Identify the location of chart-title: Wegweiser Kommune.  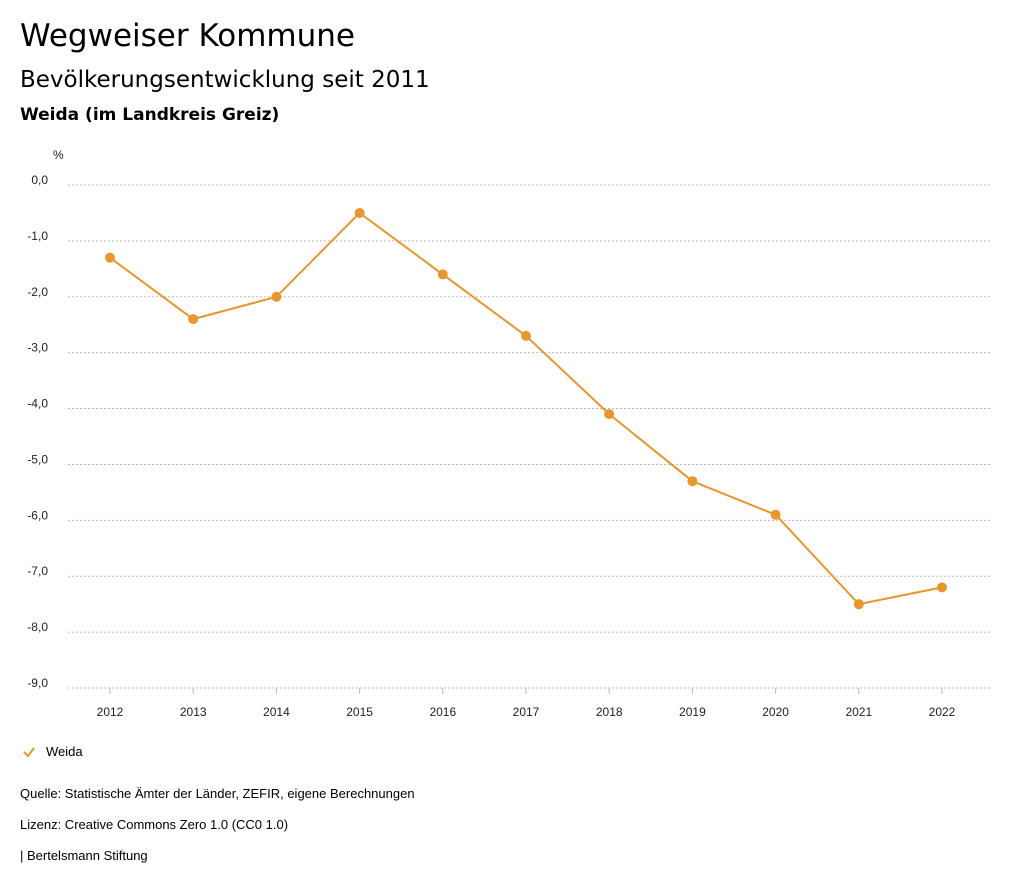
(187, 36).